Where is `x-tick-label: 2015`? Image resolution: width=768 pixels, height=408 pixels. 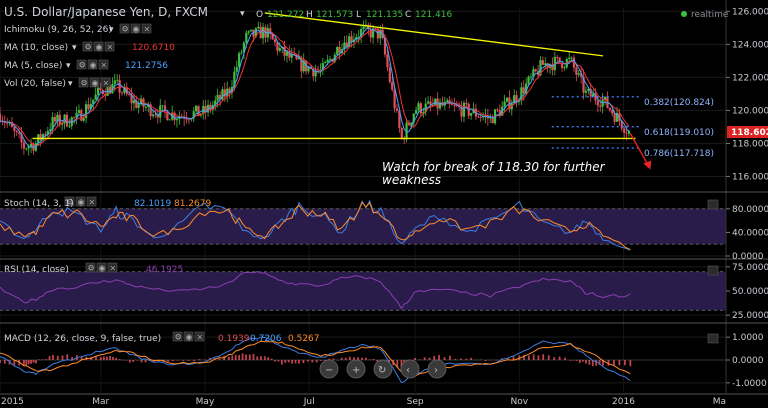
x-tick-label: 2015 is located at coordinates (12, 402).